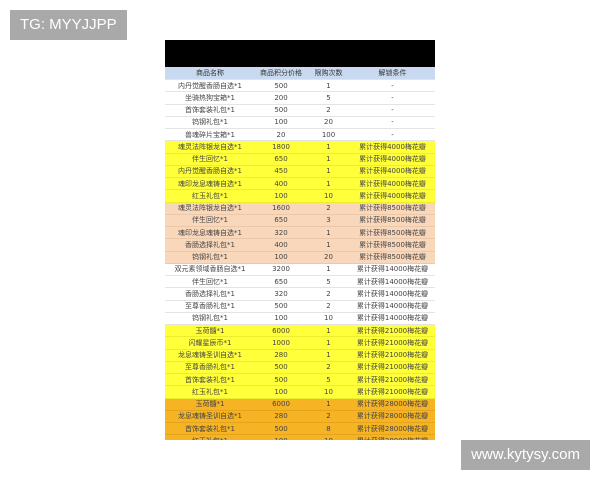 The height and width of the screenshot is (480, 600). What do you see at coordinates (210, 404) in the screenshot?
I see `cell-item-name: 玉荷髓*1` at bounding box center [210, 404].